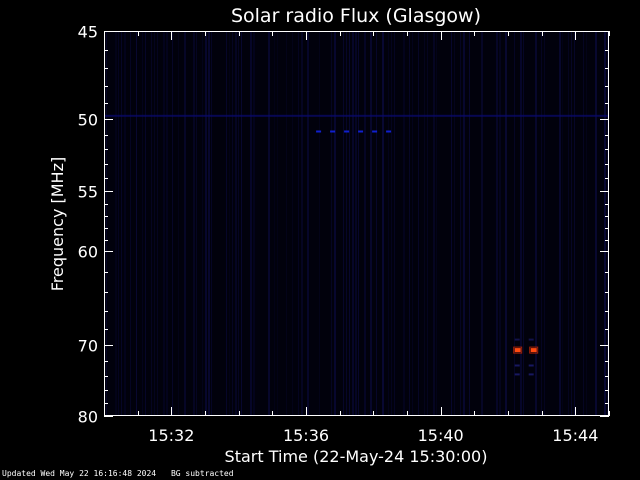 This screenshot has width=640, height=480. I want to click on x-tick-label: 15:32, so click(171, 435).